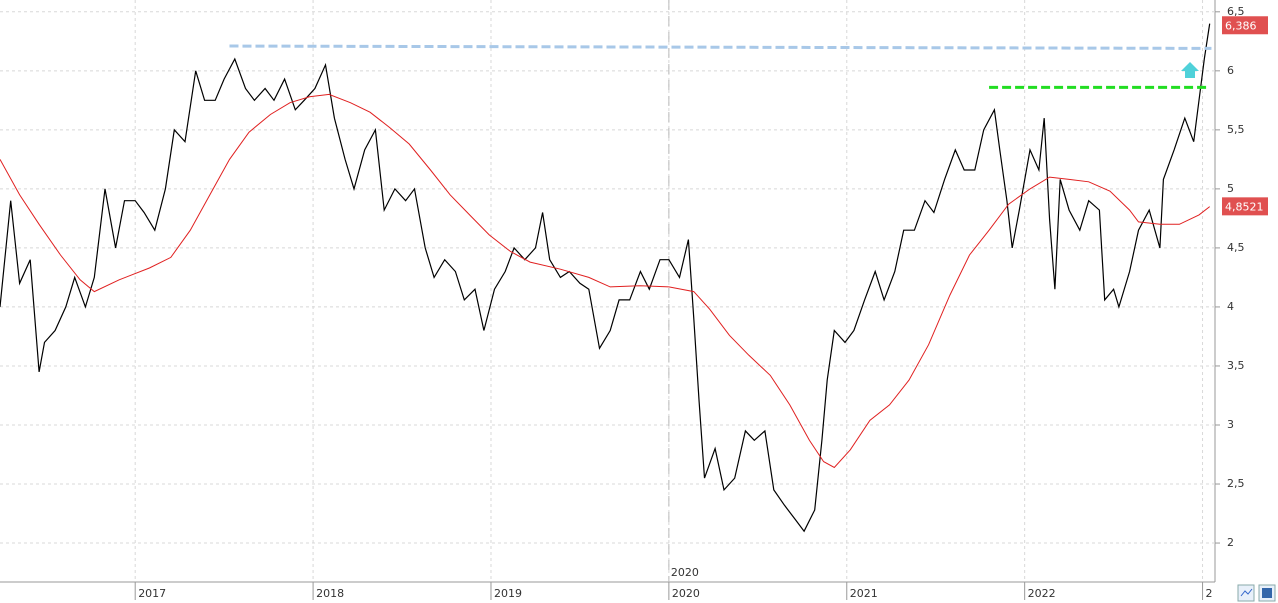 The image size is (1278, 603). I want to click on arrow-icon, so click(1190, 70).